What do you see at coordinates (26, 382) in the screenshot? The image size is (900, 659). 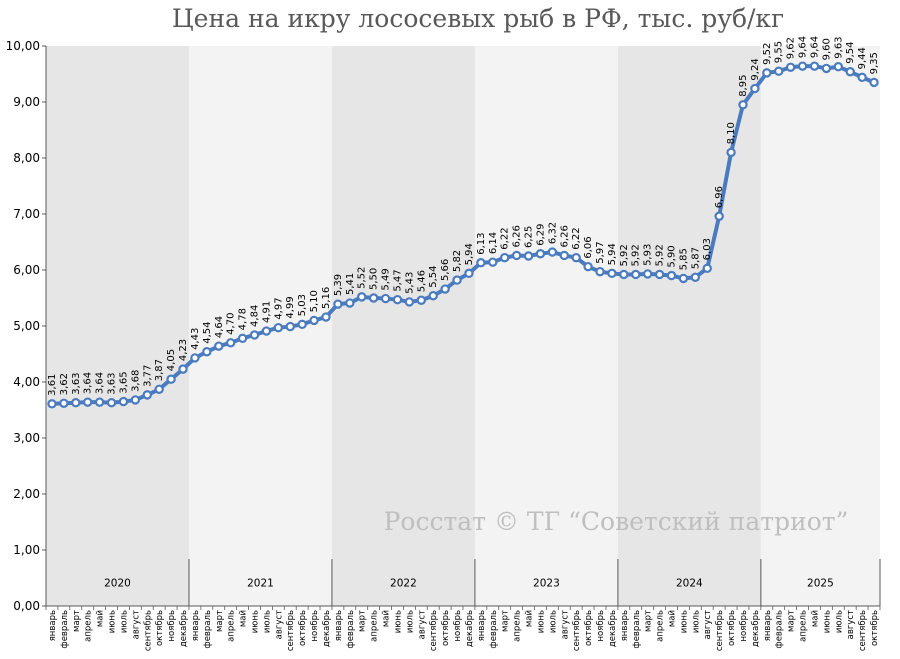 I see `y-tick-label: 4,00` at bounding box center [26, 382].